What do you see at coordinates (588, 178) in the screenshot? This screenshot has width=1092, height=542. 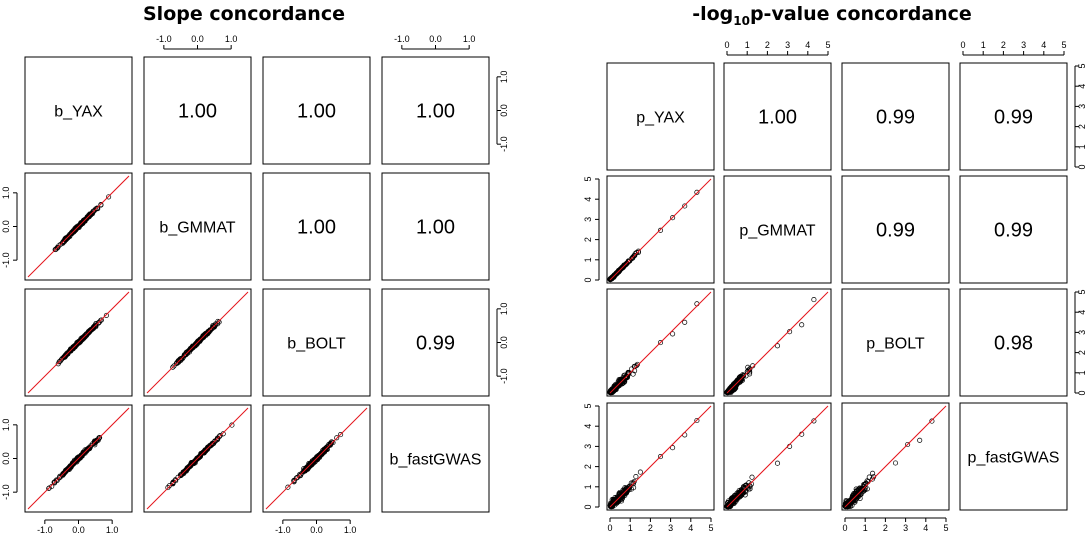 I see `pvalue-left-tick-label: 5` at bounding box center [588, 178].